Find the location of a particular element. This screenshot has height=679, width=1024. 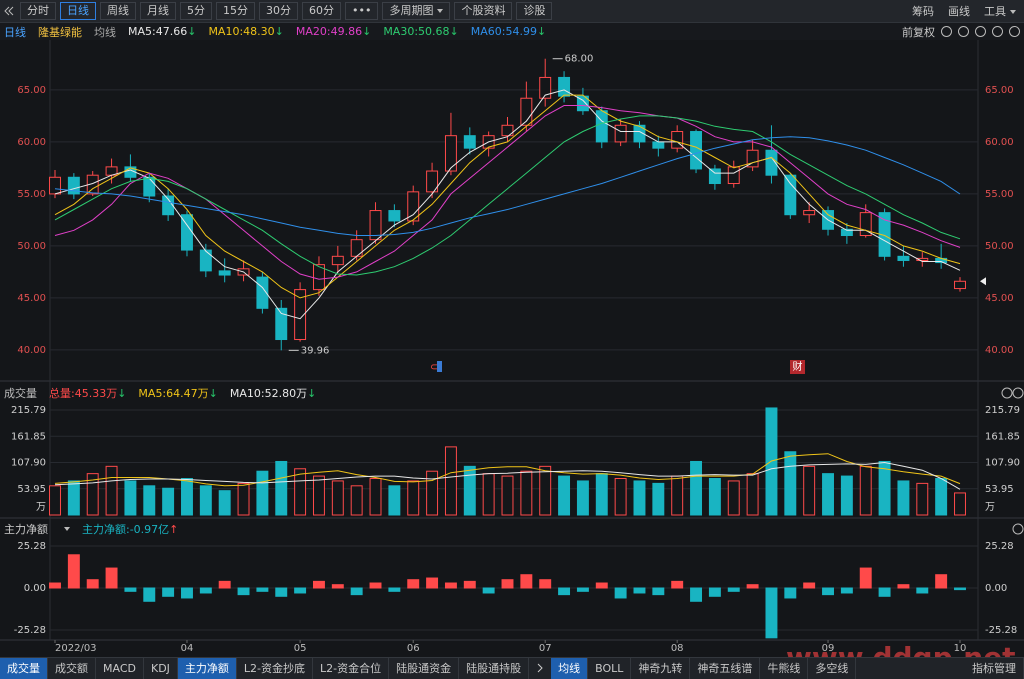

event-icon: ⊂ is located at coordinates (436, 367).